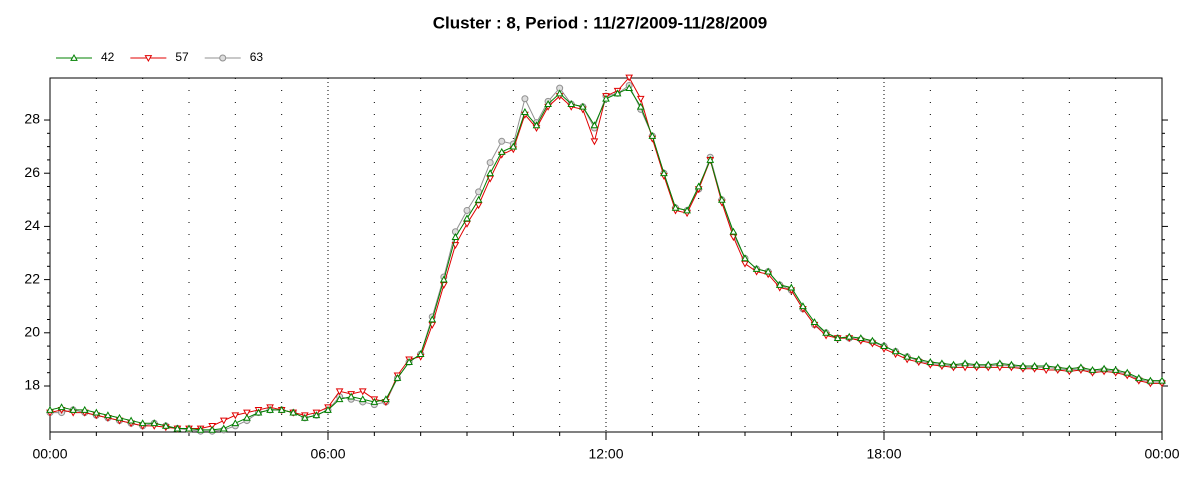 Image resolution: width=1200 pixels, height=480 pixels. What do you see at coordinates (32, 119) in the screenshot?
I see `y-tick-label: 28` at bounding box center [32, 119].